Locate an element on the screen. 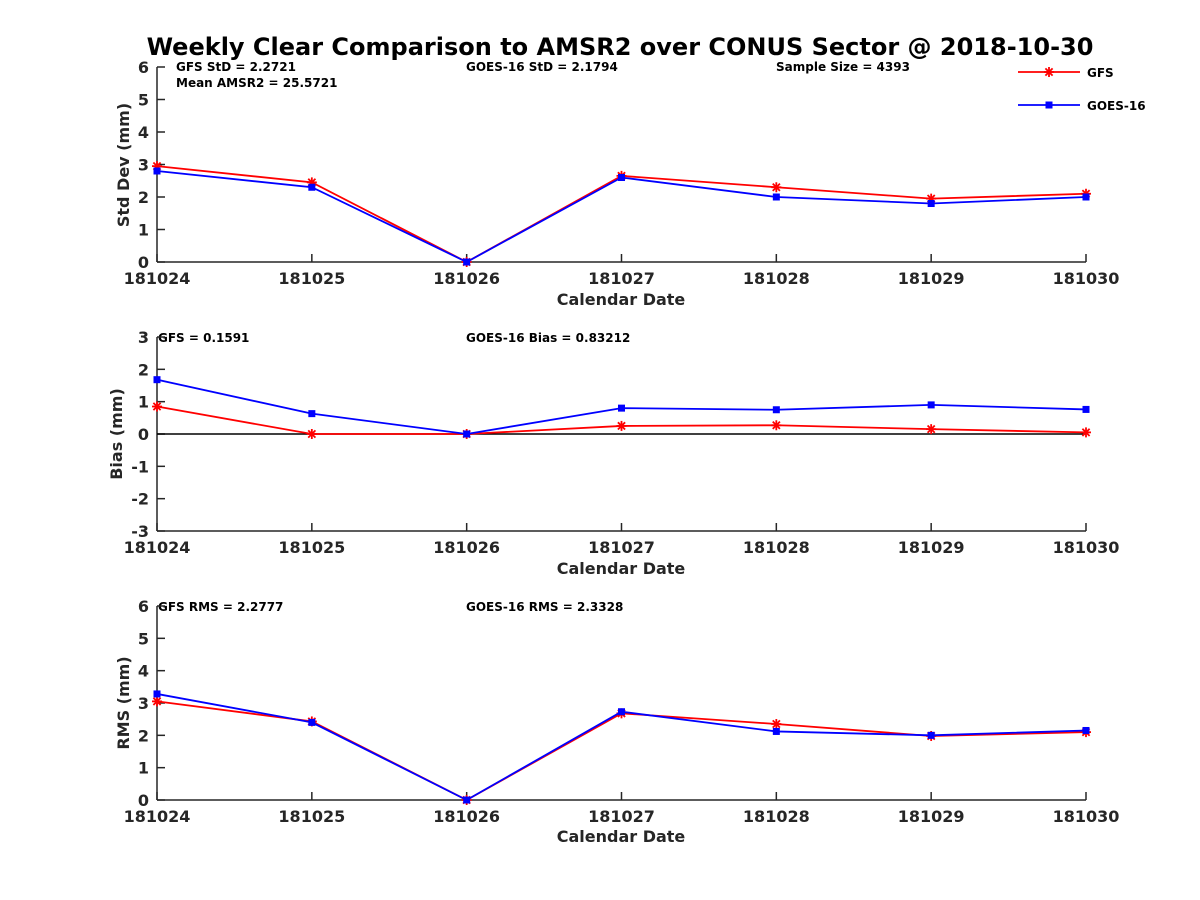 The width and height of the screenshot is (1200, 900). std-dev-x-tick-label: 181024 is located at coordinates (157, 278).